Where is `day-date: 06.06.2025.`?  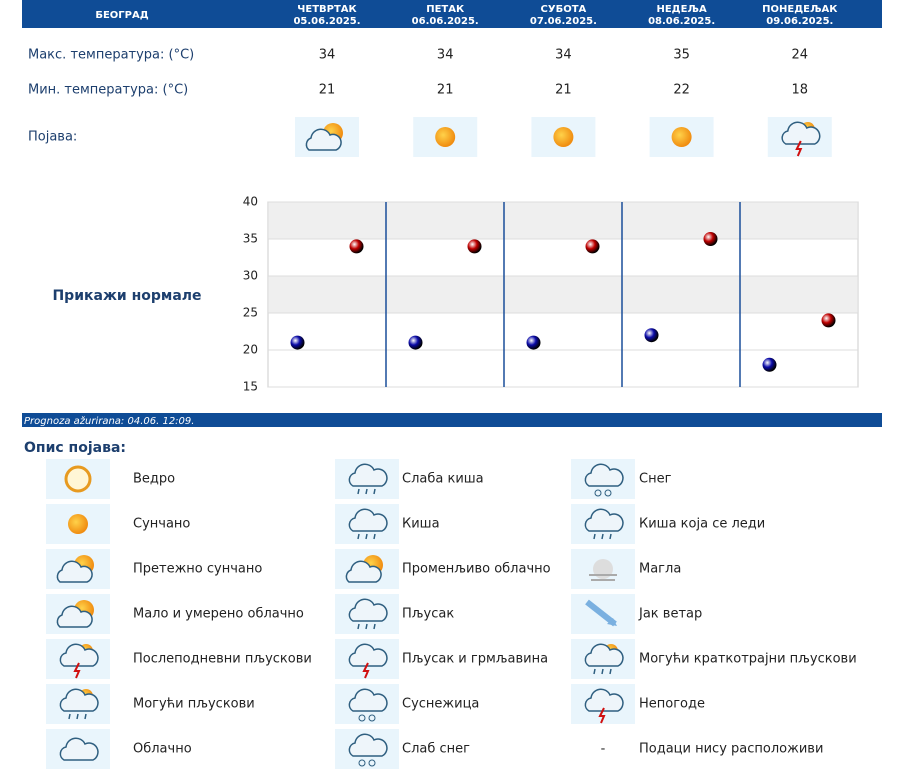 day-date: 06.06.2025. is located at coordinates (445, 21).